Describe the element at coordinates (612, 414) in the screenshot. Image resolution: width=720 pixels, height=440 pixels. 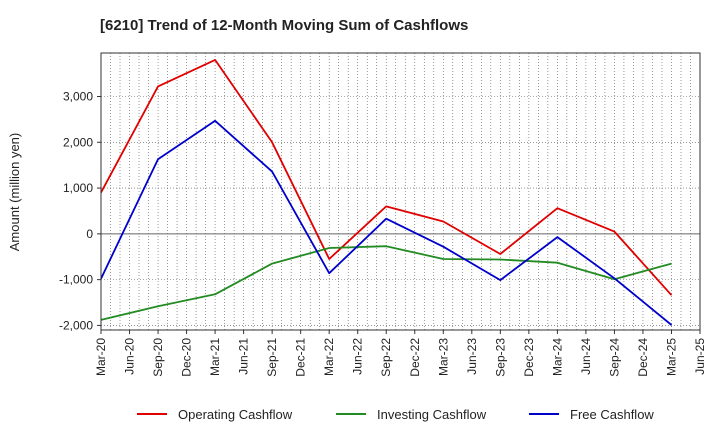
I see `legend-label-free-cashflow: Free Cashflow` at that location.